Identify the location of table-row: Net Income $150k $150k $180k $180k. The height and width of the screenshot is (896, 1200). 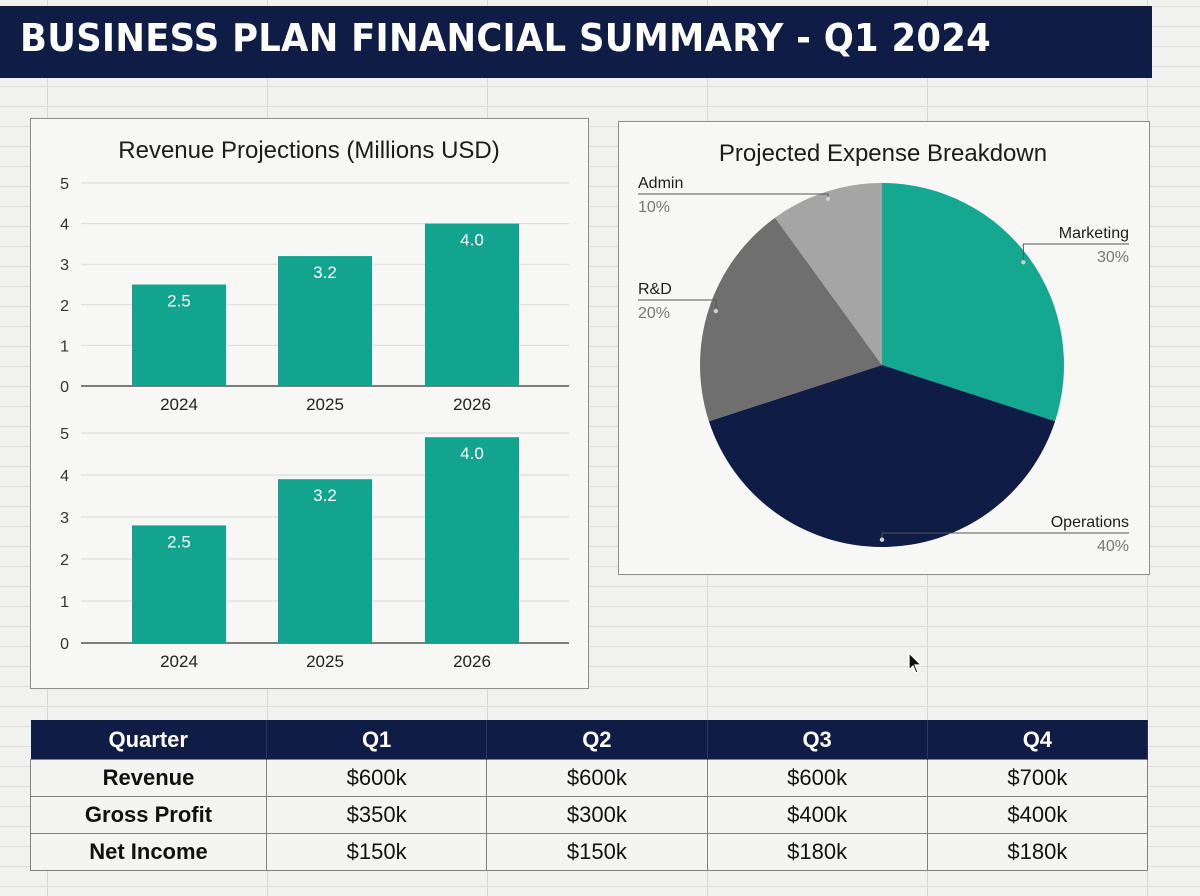
(589, 852).